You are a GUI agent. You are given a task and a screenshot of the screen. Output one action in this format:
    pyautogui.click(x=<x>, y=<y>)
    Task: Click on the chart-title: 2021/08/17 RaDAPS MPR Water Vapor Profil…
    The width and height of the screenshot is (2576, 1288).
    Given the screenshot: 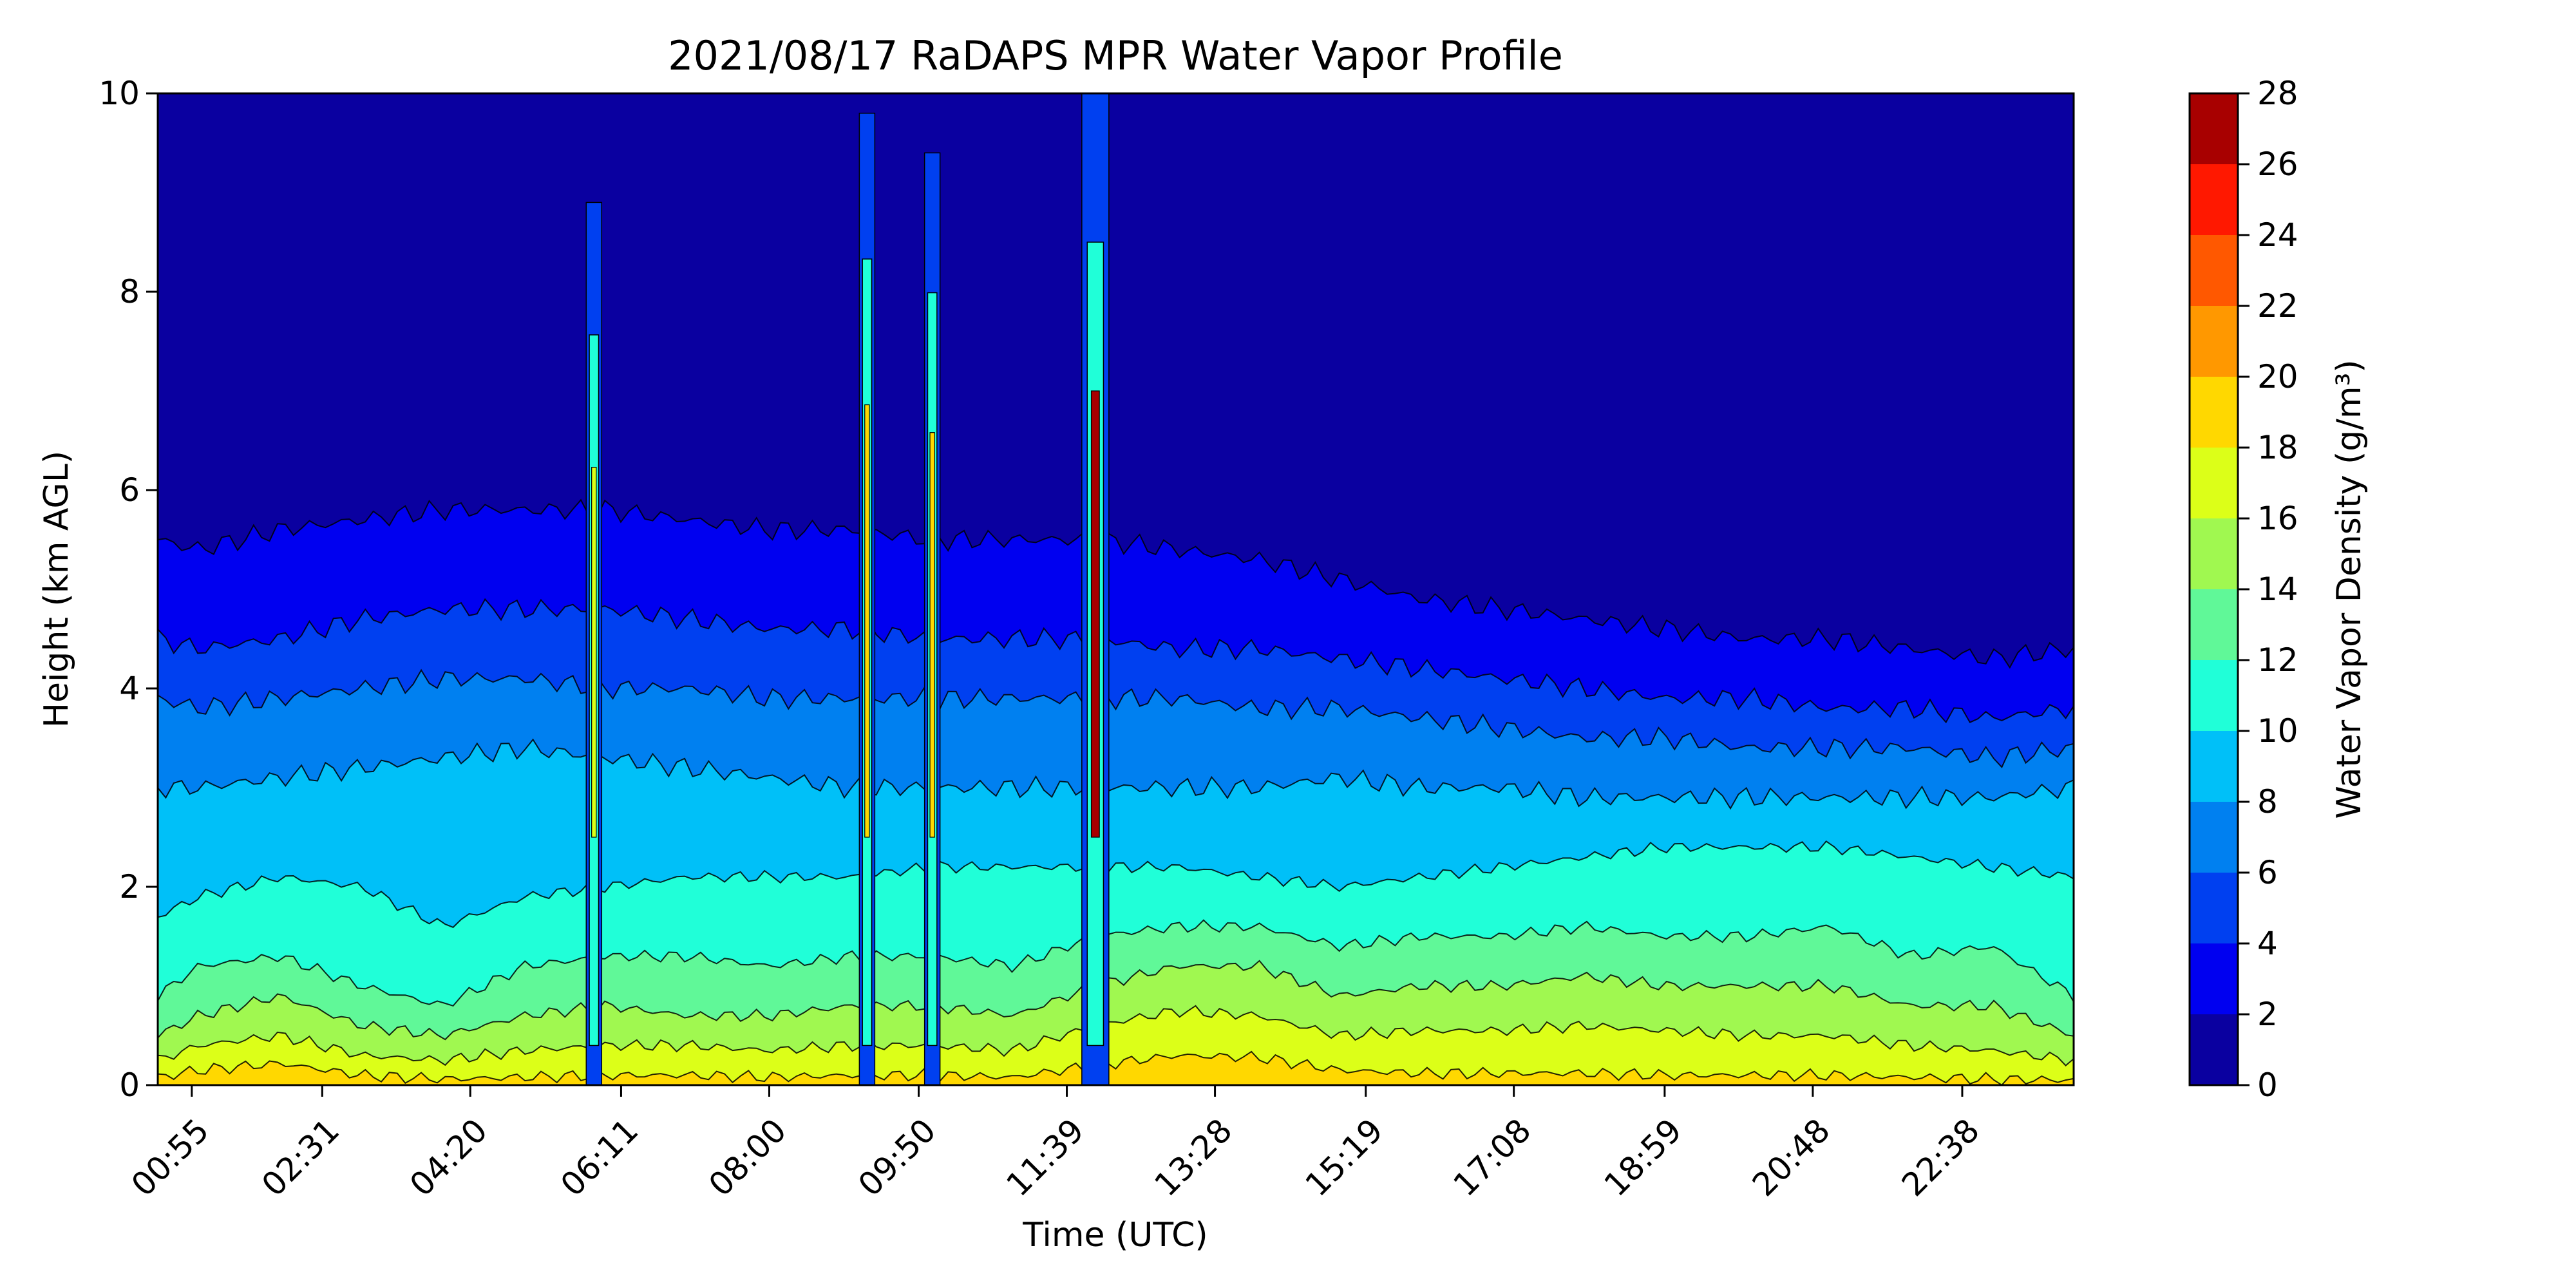 What is the action you would take?
    pyautogui.click(x=1115, y=56)
    